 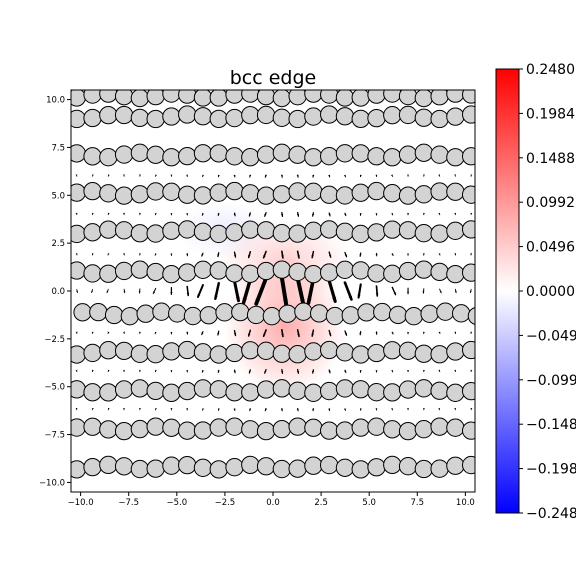 I want to click on colorbar-tick-label: 0.0992, so click(x=550, y=203).